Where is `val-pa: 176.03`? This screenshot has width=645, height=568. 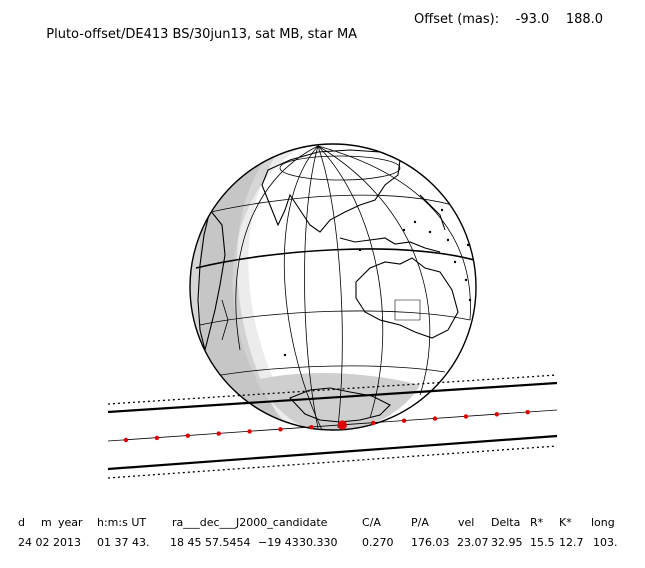 val-pa: 176.03 is located at coordinates (430, 542).